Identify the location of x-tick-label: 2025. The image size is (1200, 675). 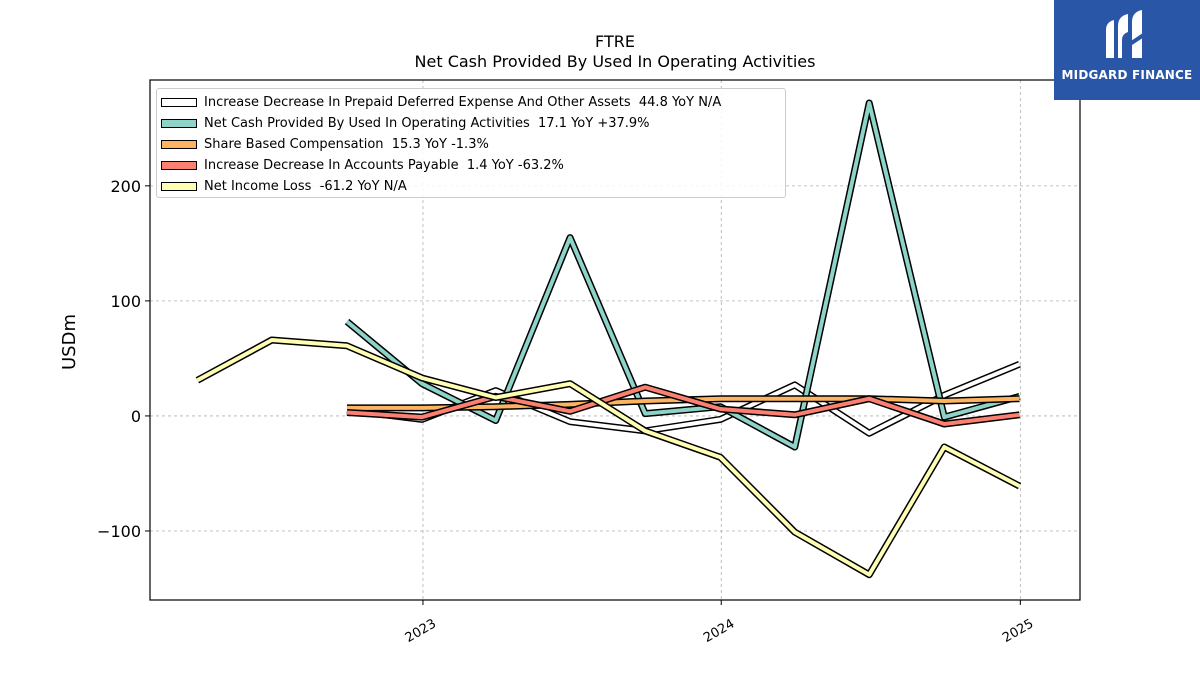
(1018, 631).